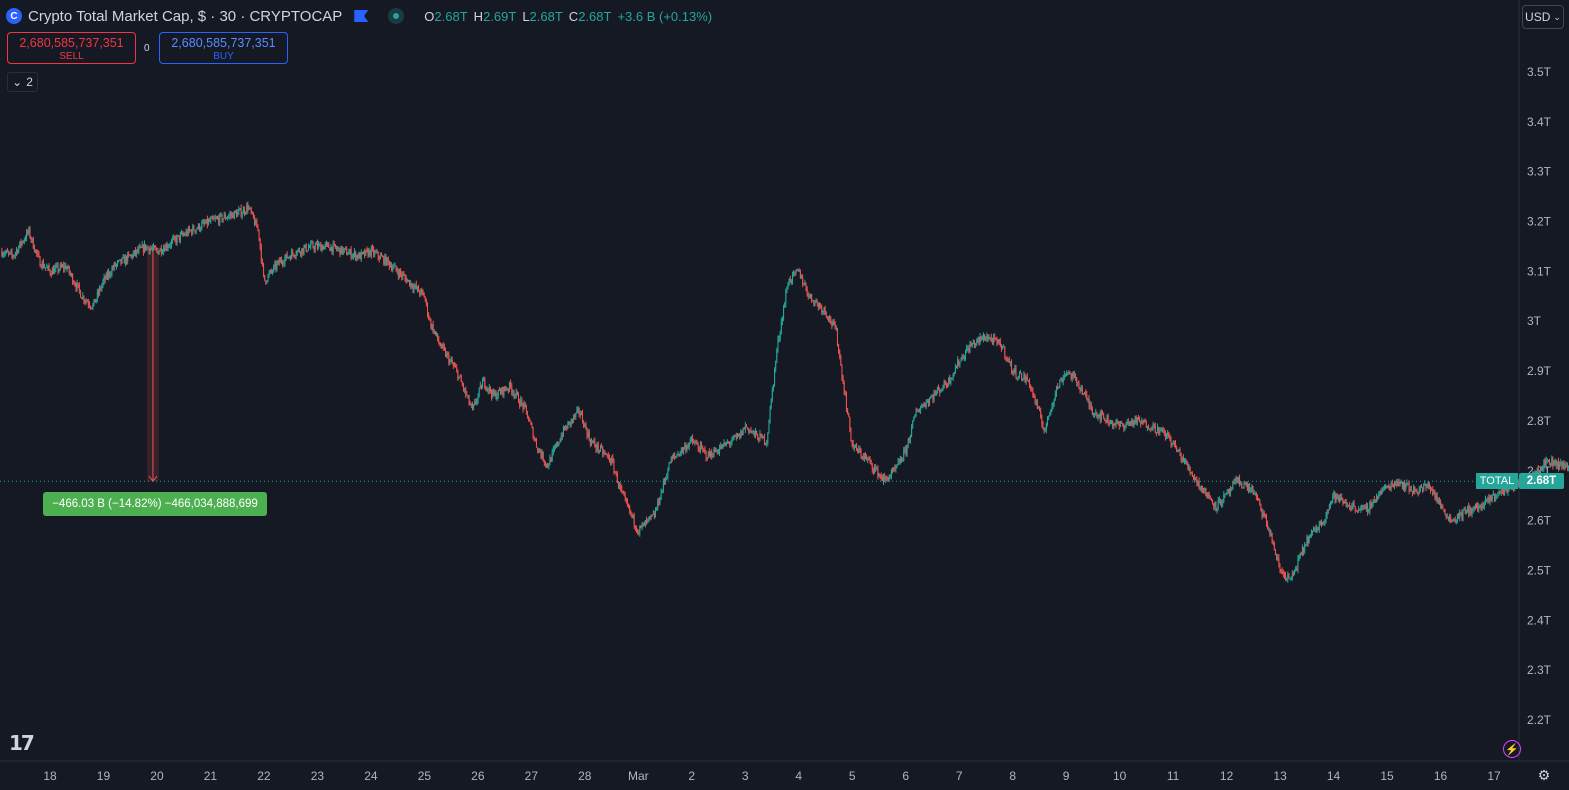  What do you see at coordinates (152, 365) in the screenshot?
I see `measure-tool` at bounding box center [152, 365].